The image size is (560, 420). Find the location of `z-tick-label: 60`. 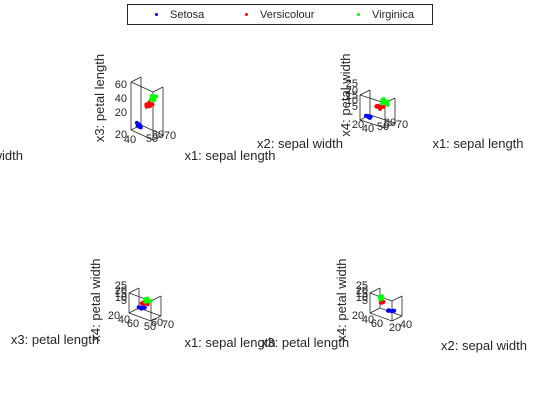

z-tick-label: 60 is located at coordinates (121, 85).